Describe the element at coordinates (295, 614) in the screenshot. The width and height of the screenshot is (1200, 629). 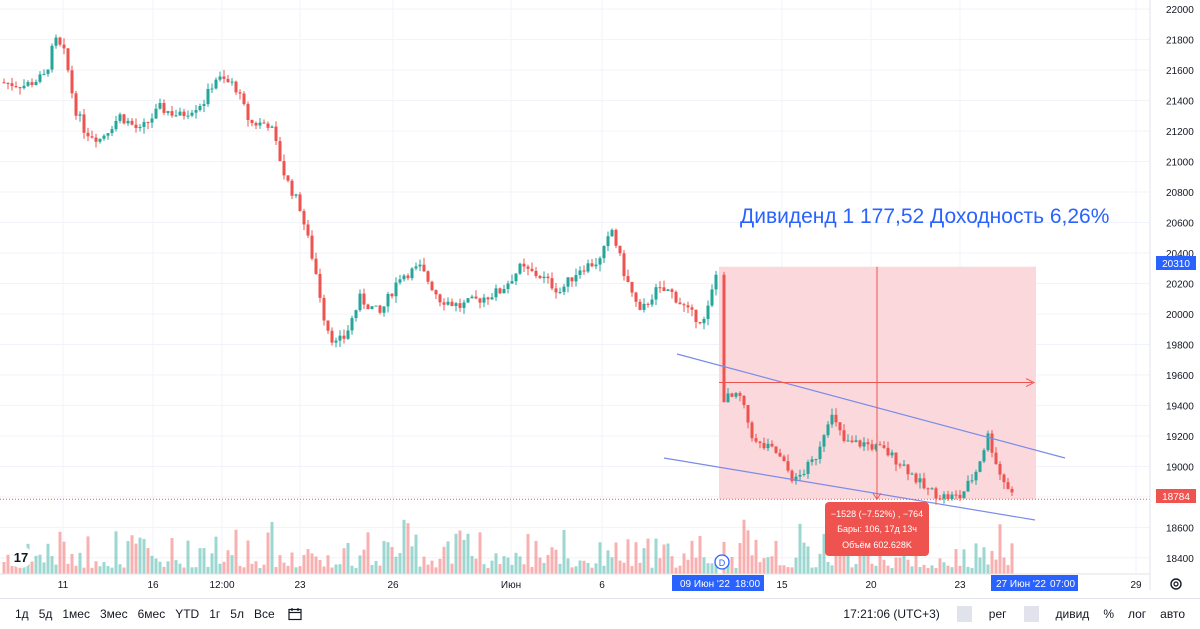
I see `calendar-range-icon` at that location.